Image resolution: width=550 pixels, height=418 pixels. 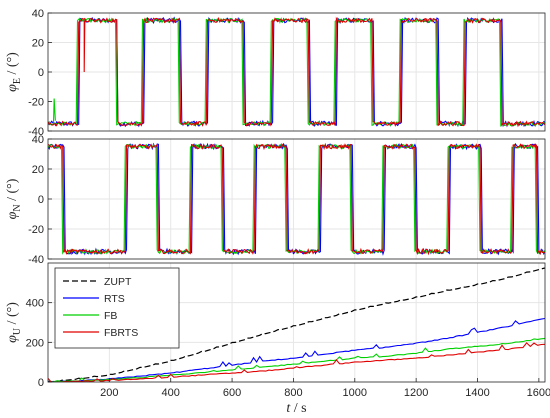 What do you see at coordinates (296, 408) in the screenshot?
I see `x-axis-label: t / s` at bounding box center [296, 408].